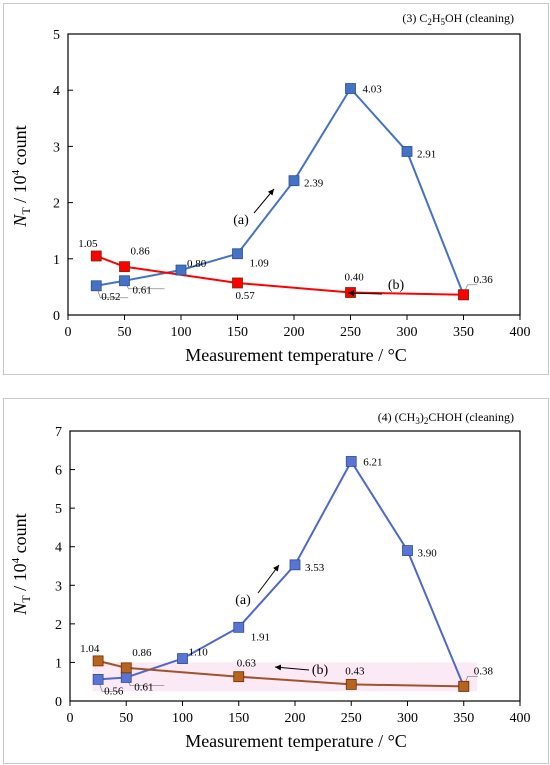  Describe the element at coordinates (373, 90) in the screenshot. I see `series-a-data-label: 4.03` at that location.